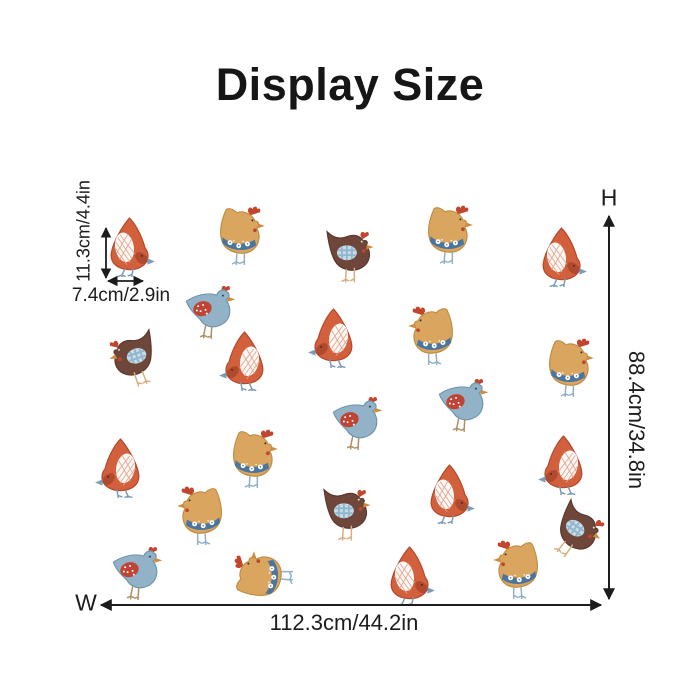  I want to click on page-title: Display Size, so click(350, 84).